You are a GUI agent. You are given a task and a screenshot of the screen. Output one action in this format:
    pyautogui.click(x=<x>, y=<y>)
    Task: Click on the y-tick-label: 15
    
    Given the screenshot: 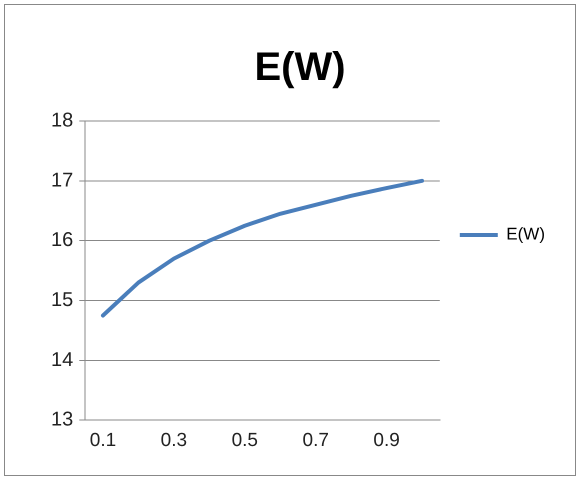 What is the action you would take?
    pyautogui.click(x=62, y=300)
    